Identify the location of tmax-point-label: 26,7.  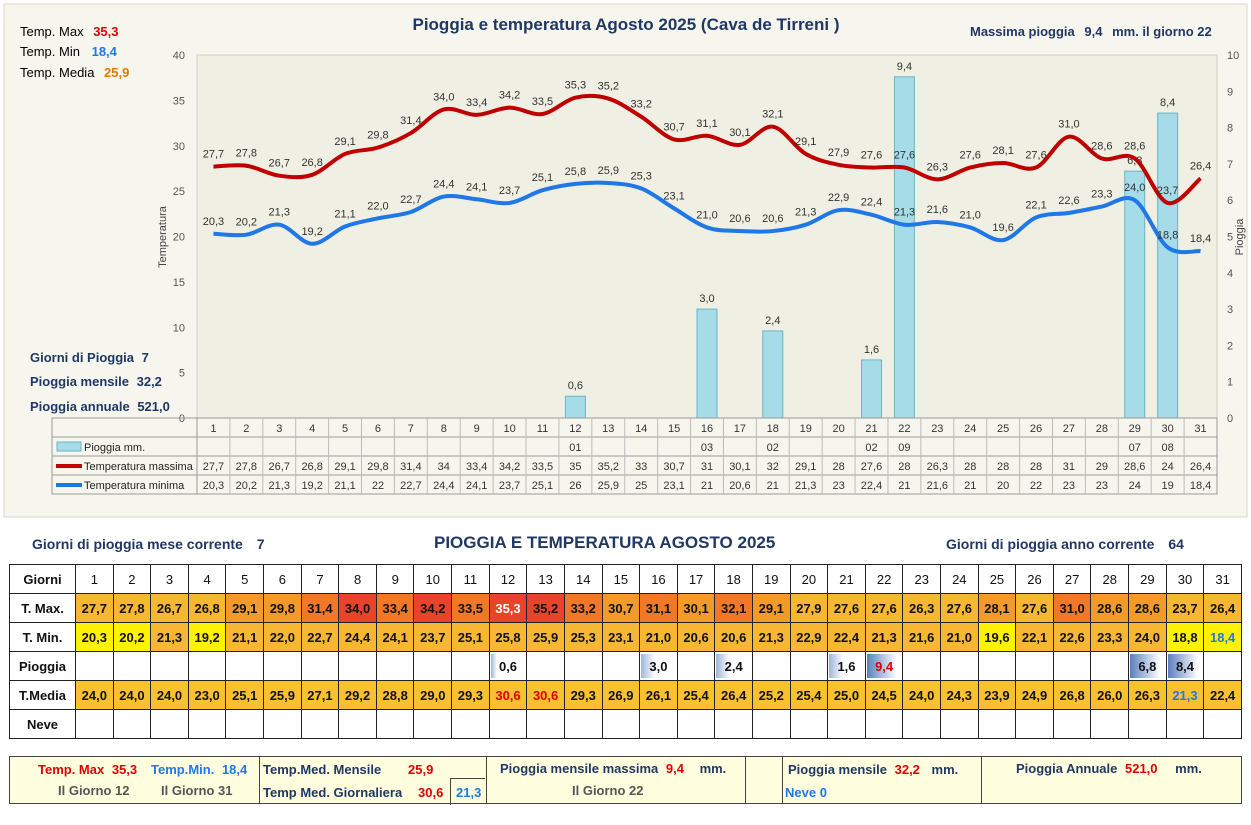
(279, 164).